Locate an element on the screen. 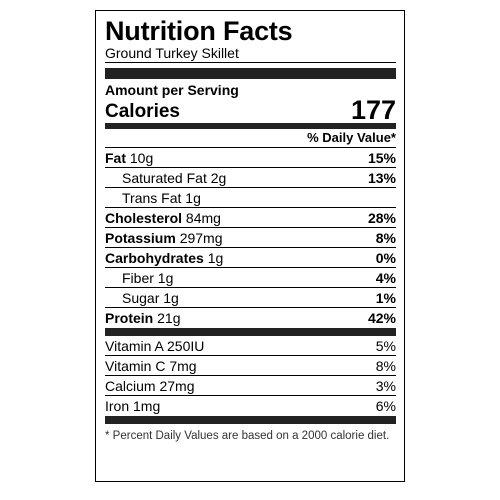 The width and height of the screenshot is (500, 500). vitamin-dv: 8% is located at coordinates (385, 366).